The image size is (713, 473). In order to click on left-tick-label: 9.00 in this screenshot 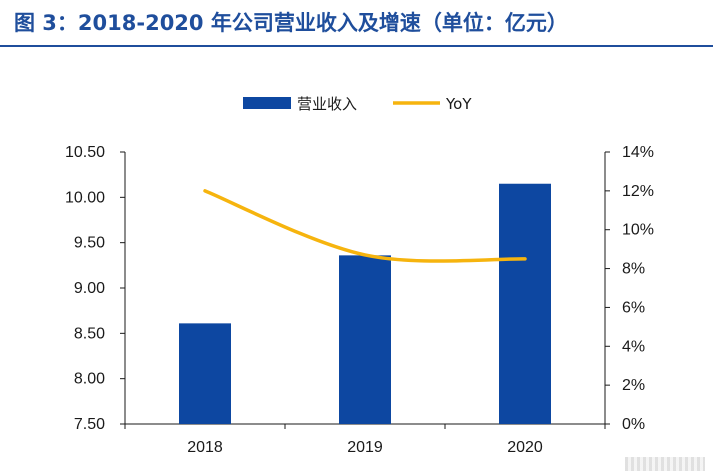, I will do `click(89, 288)`.